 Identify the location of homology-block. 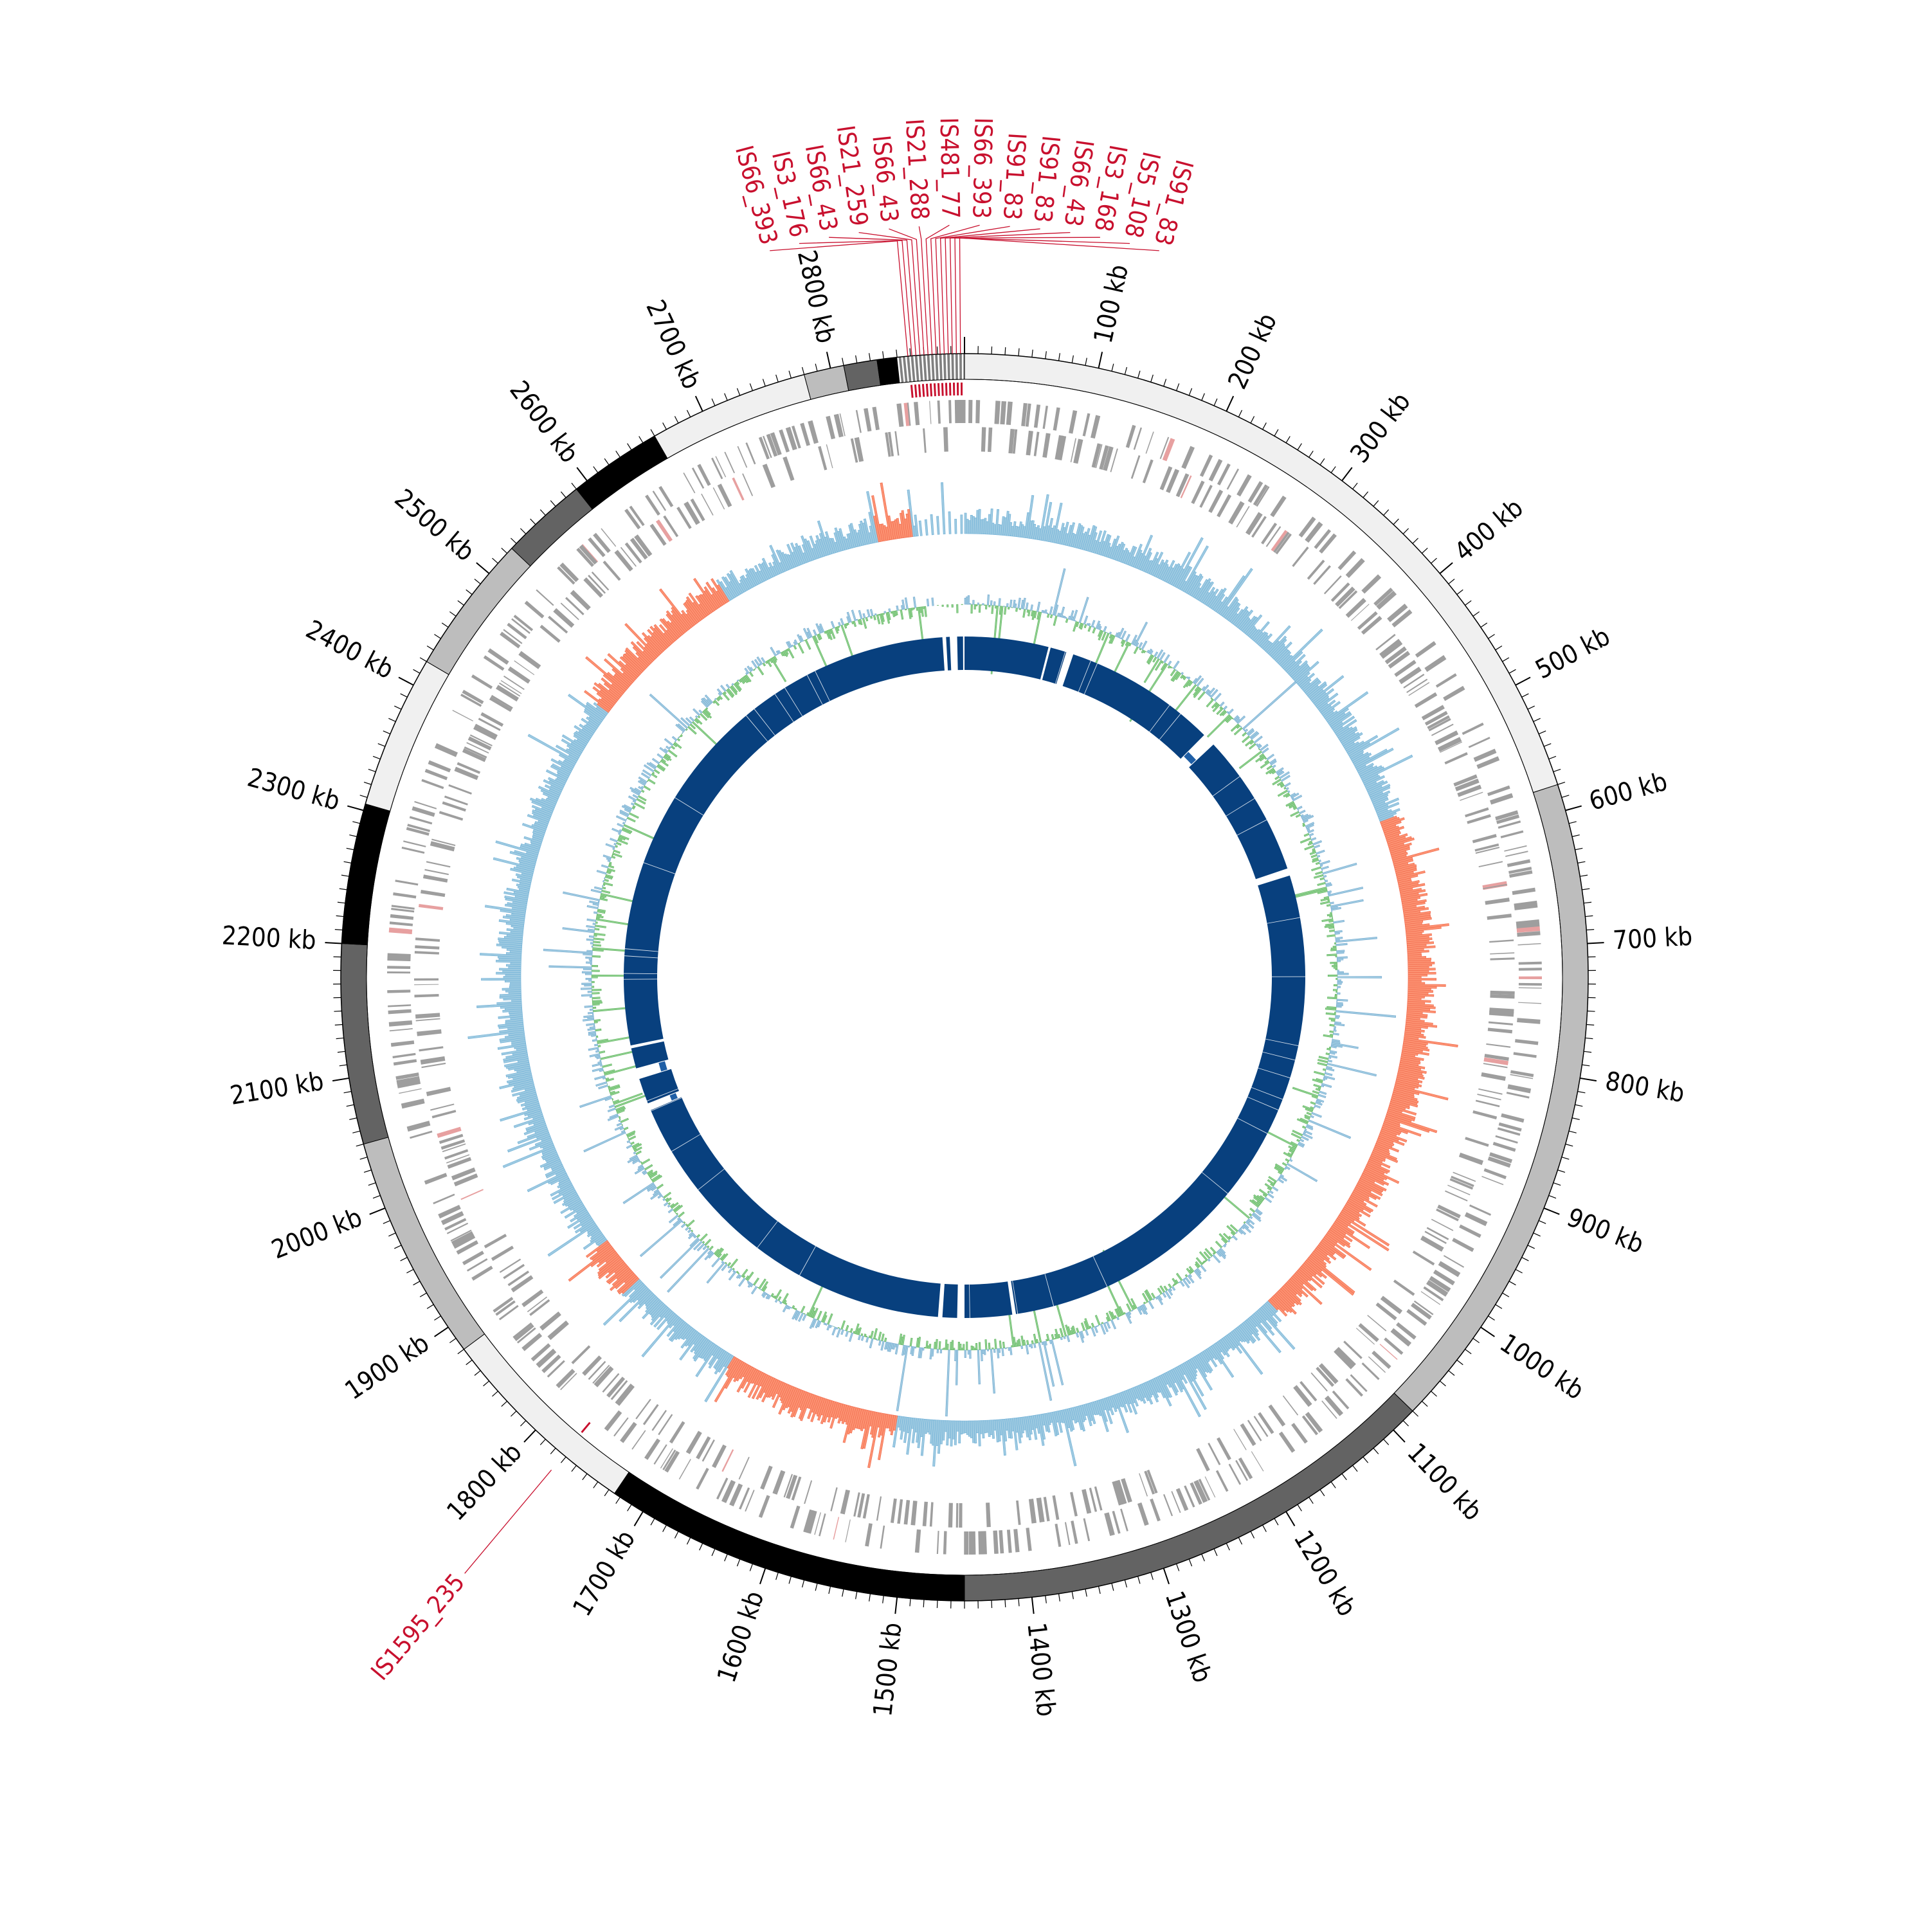
(1238, 812).